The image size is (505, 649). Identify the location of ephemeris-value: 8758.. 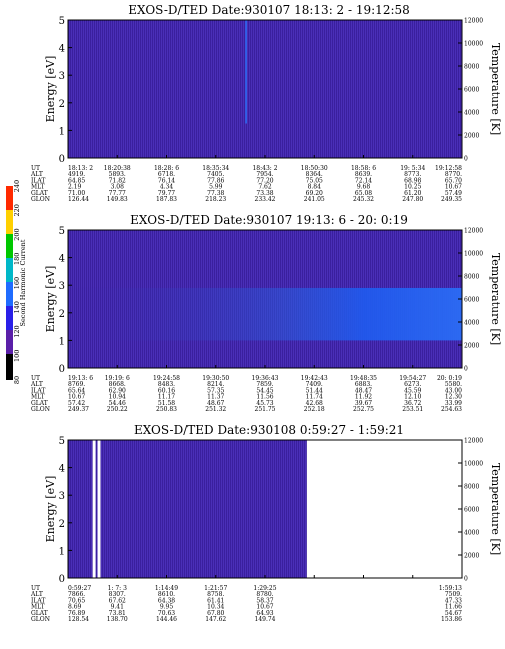
(215, 594).